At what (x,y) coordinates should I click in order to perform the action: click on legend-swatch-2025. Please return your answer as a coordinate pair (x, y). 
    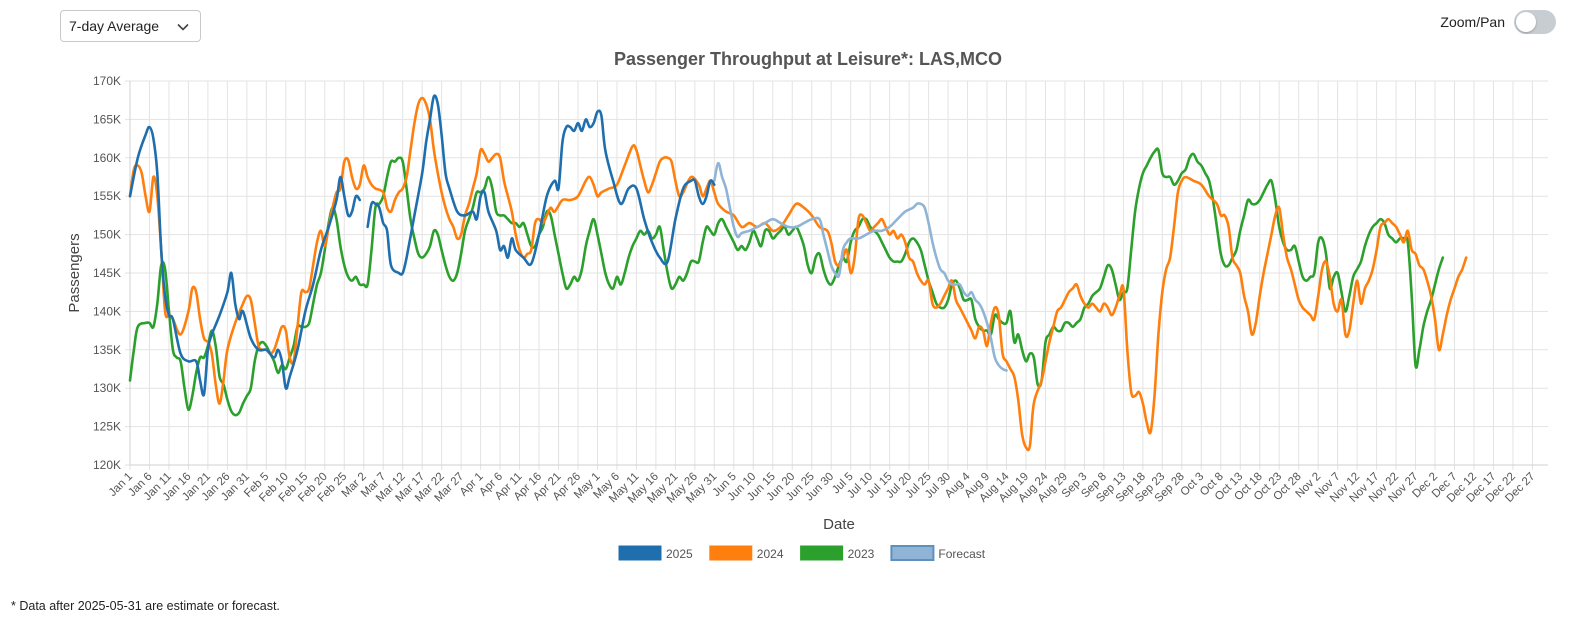
    Looking at the image, I should click on (640, 553).